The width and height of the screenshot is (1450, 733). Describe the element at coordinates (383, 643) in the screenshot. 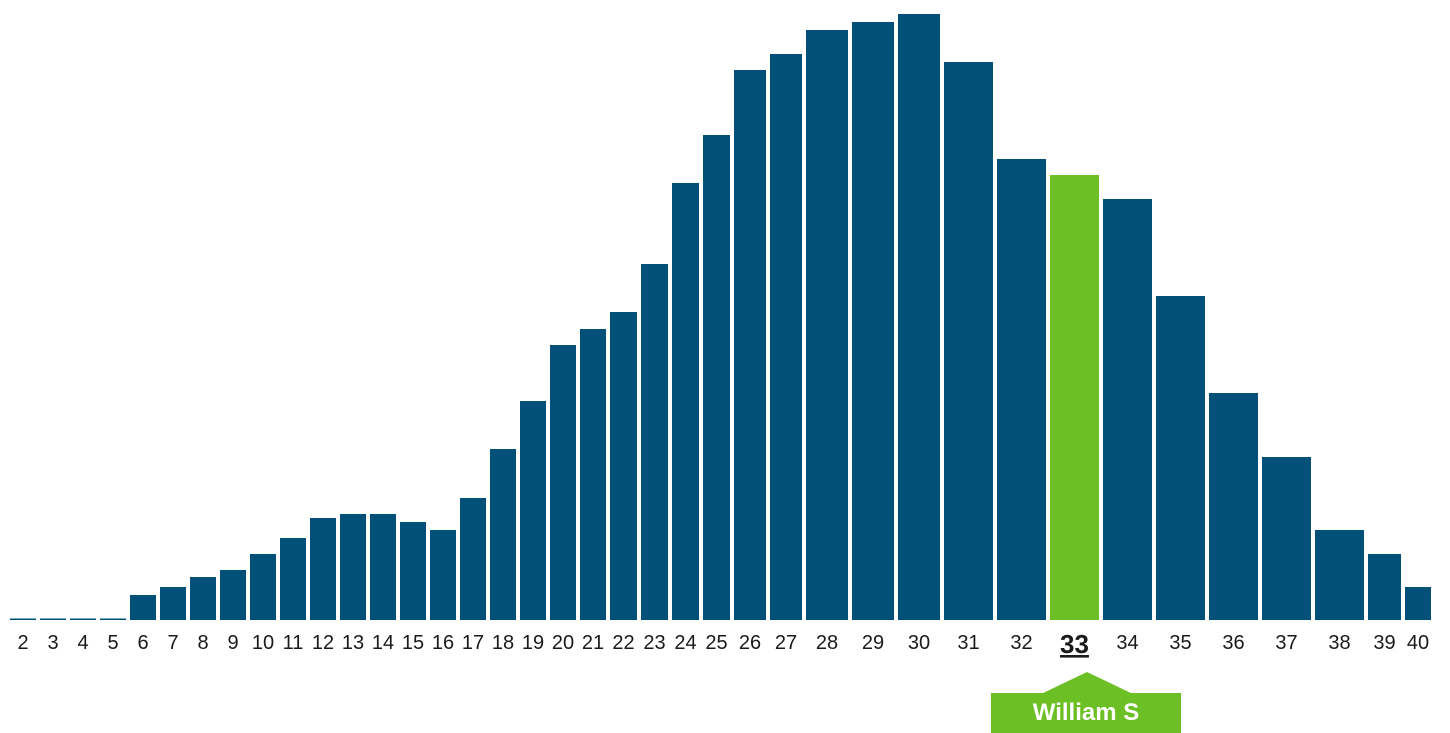

I see `x-tick-14: 14` at that location.